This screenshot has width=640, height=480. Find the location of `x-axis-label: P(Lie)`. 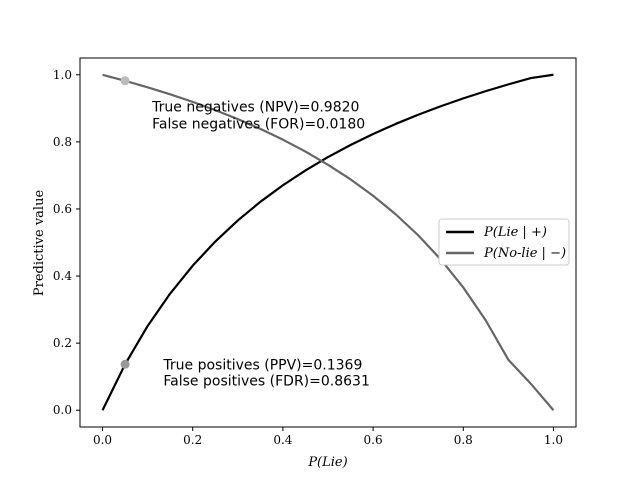

x-axis-label: P(Lie) is located at coordinates (327, 462).